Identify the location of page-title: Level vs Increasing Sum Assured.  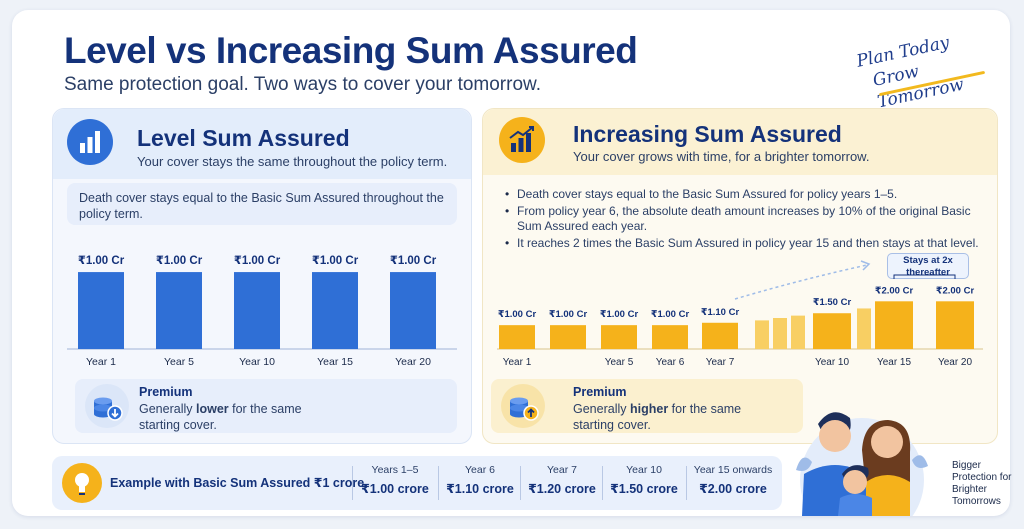
(351, 50).